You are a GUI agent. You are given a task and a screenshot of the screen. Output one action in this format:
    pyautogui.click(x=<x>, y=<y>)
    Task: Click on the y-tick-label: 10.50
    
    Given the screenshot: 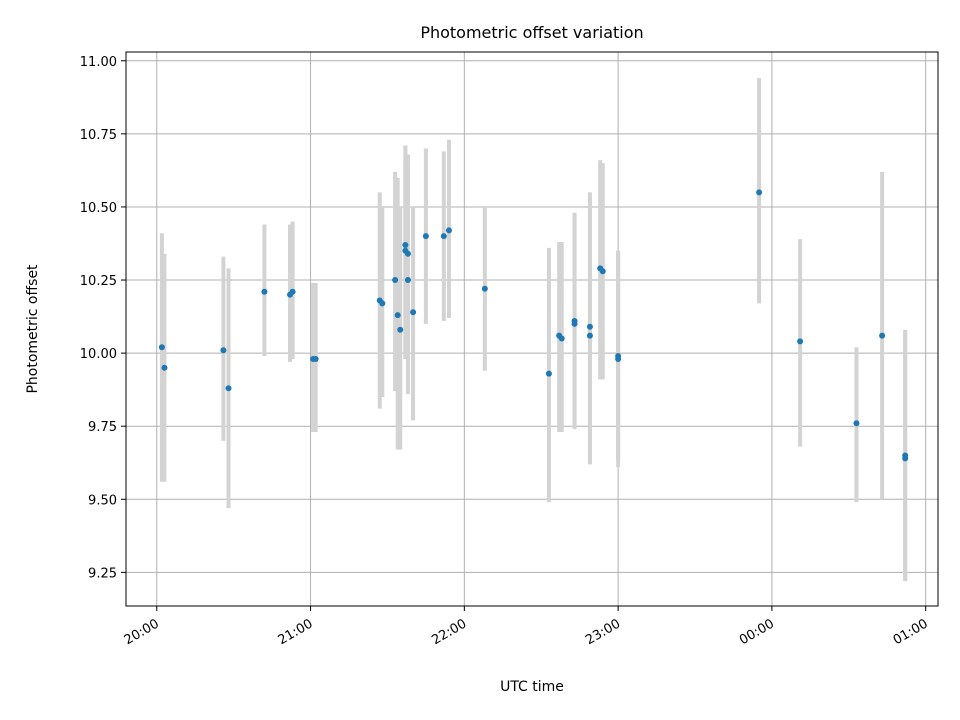 What is the action you would take?
    pyautogui.click(x=98, y=208)
    